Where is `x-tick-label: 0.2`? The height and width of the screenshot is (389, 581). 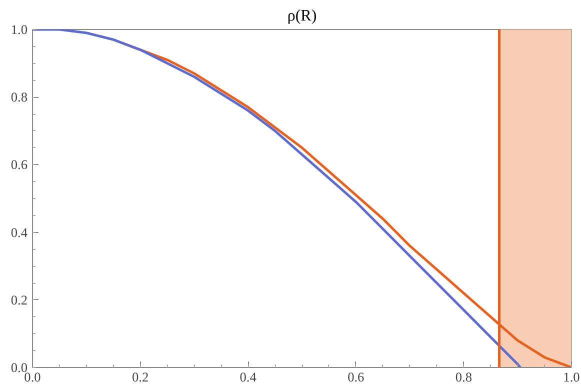
x-tick-label: 0.2 is located at coordinates (140, 377).